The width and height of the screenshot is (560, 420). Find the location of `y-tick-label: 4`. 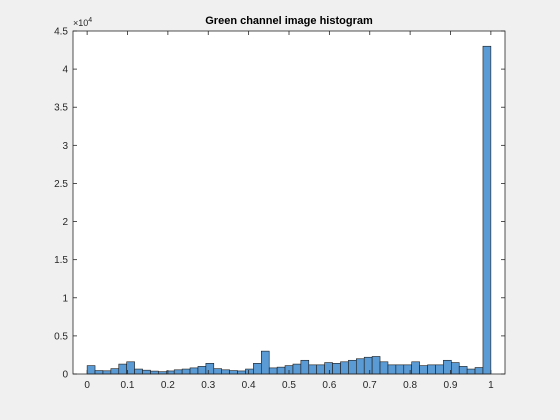

y-tick-label: 4 is located at coordinates (65, 70).